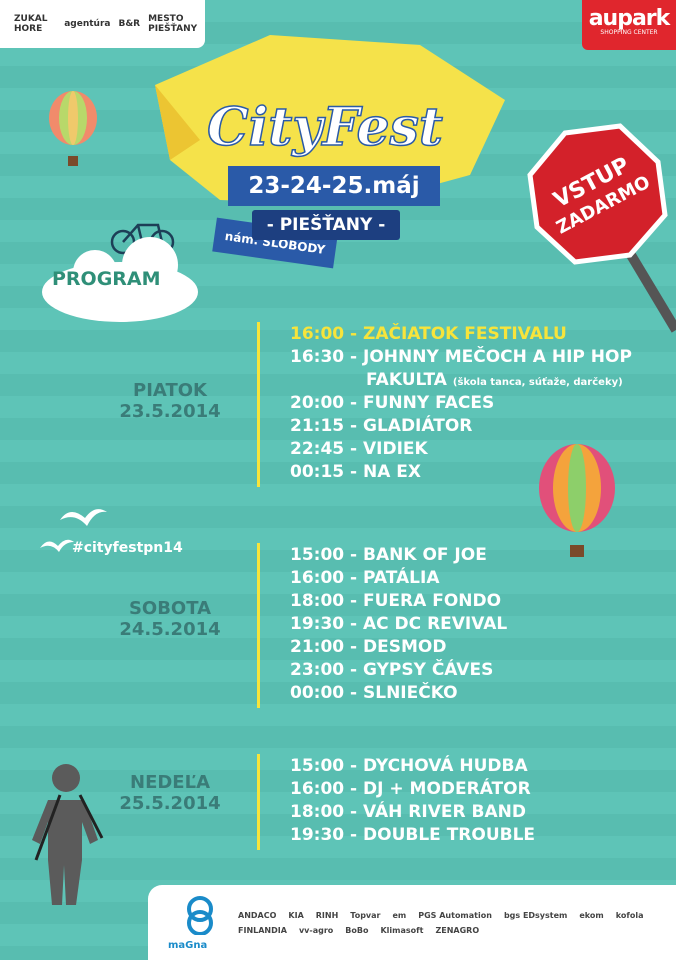 This screenshot has width=676, height=960. What do you see at coordinates (537, 382) in the screenshot?
I see `event-note: (škola tanca, súťaže, darčeky)` at bounding box center [537, 382].